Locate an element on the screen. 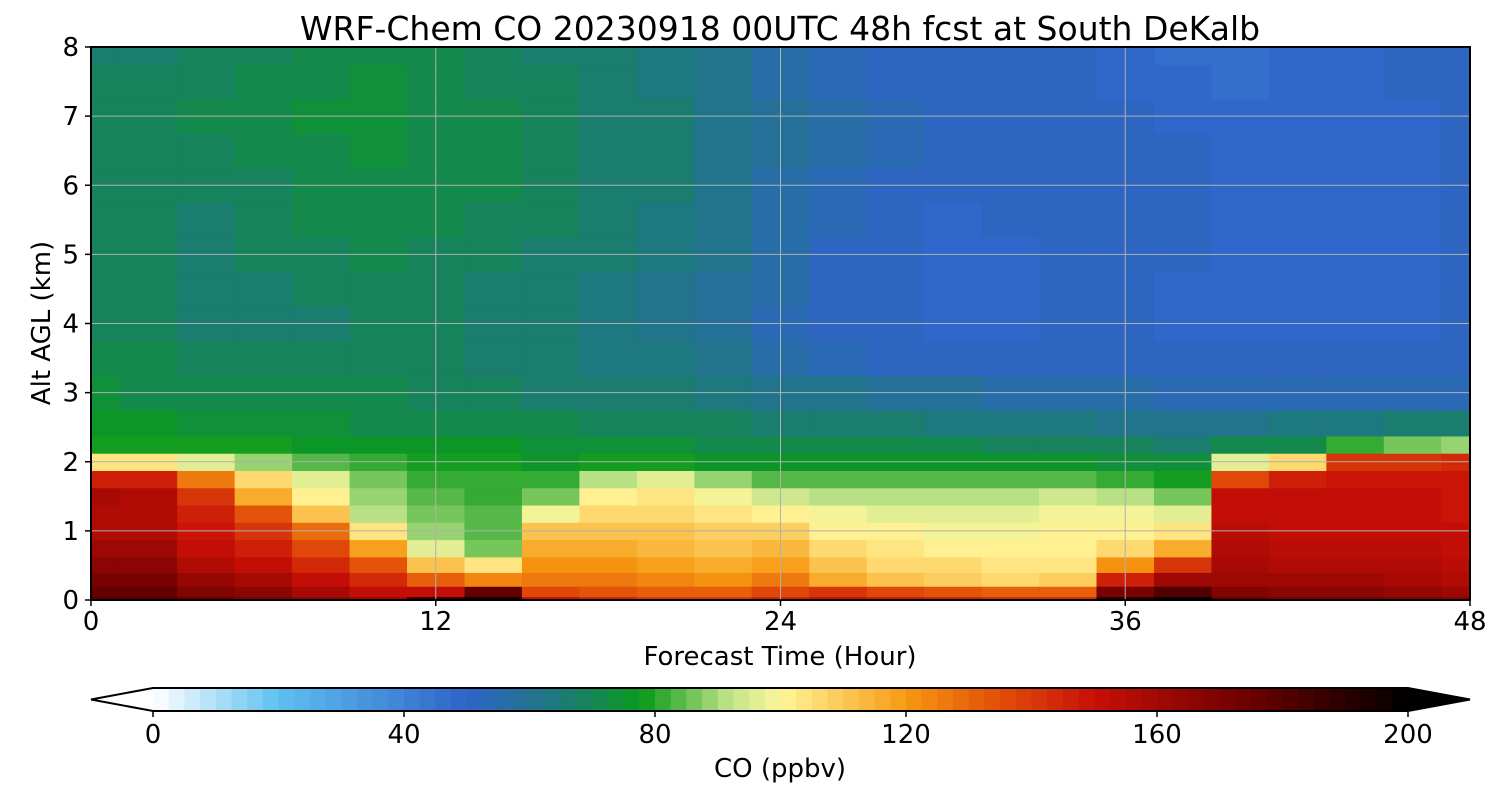 Image resolution: width=1500 pixels, height=800 pixels. y-tick-label: 0 is located at coordinates (70, 601).